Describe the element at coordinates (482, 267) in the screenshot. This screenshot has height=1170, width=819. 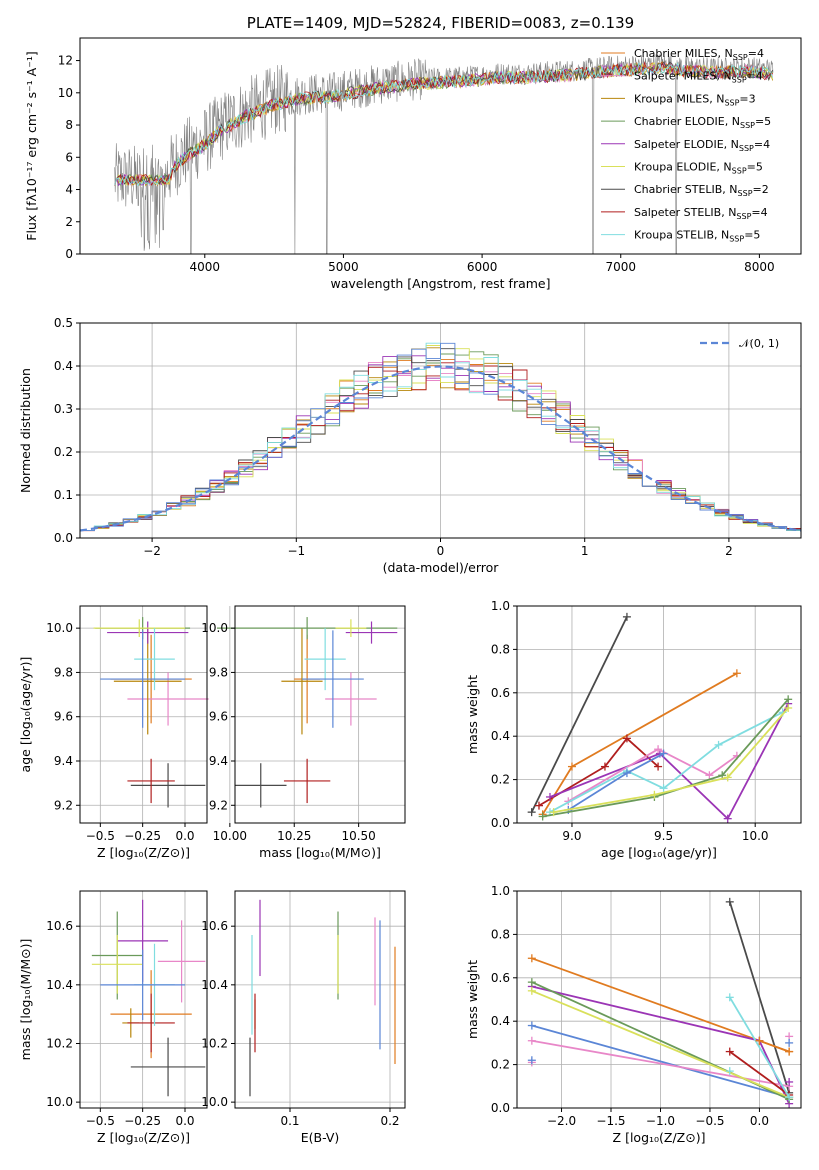
I see `x-tick-label: 6000` at that location.